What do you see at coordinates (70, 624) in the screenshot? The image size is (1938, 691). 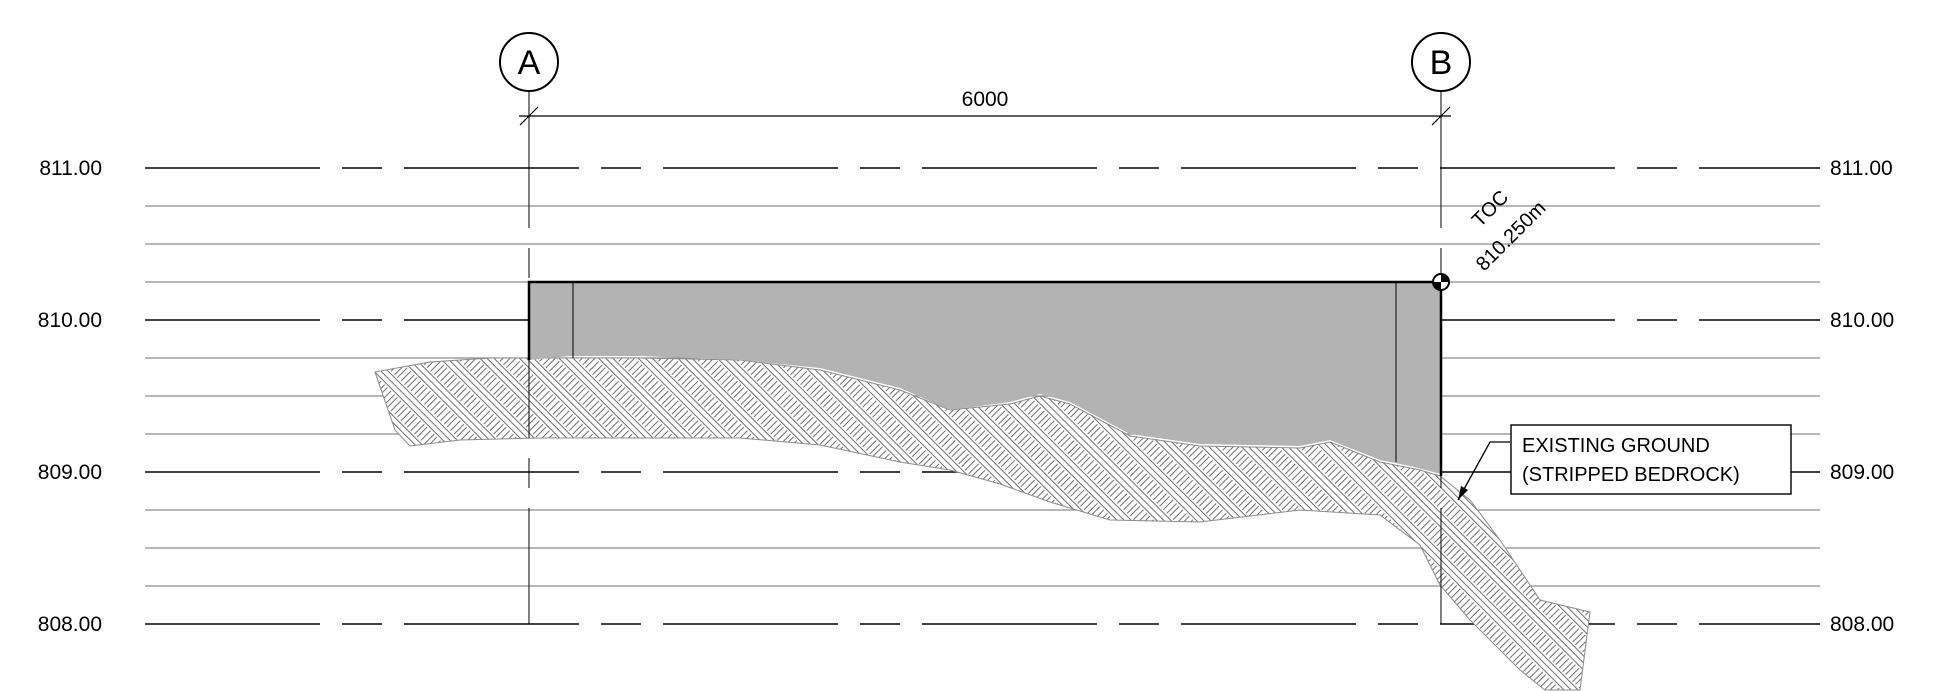 I see `level-label-808-left: 808.00` at bounding box center [70, 624].